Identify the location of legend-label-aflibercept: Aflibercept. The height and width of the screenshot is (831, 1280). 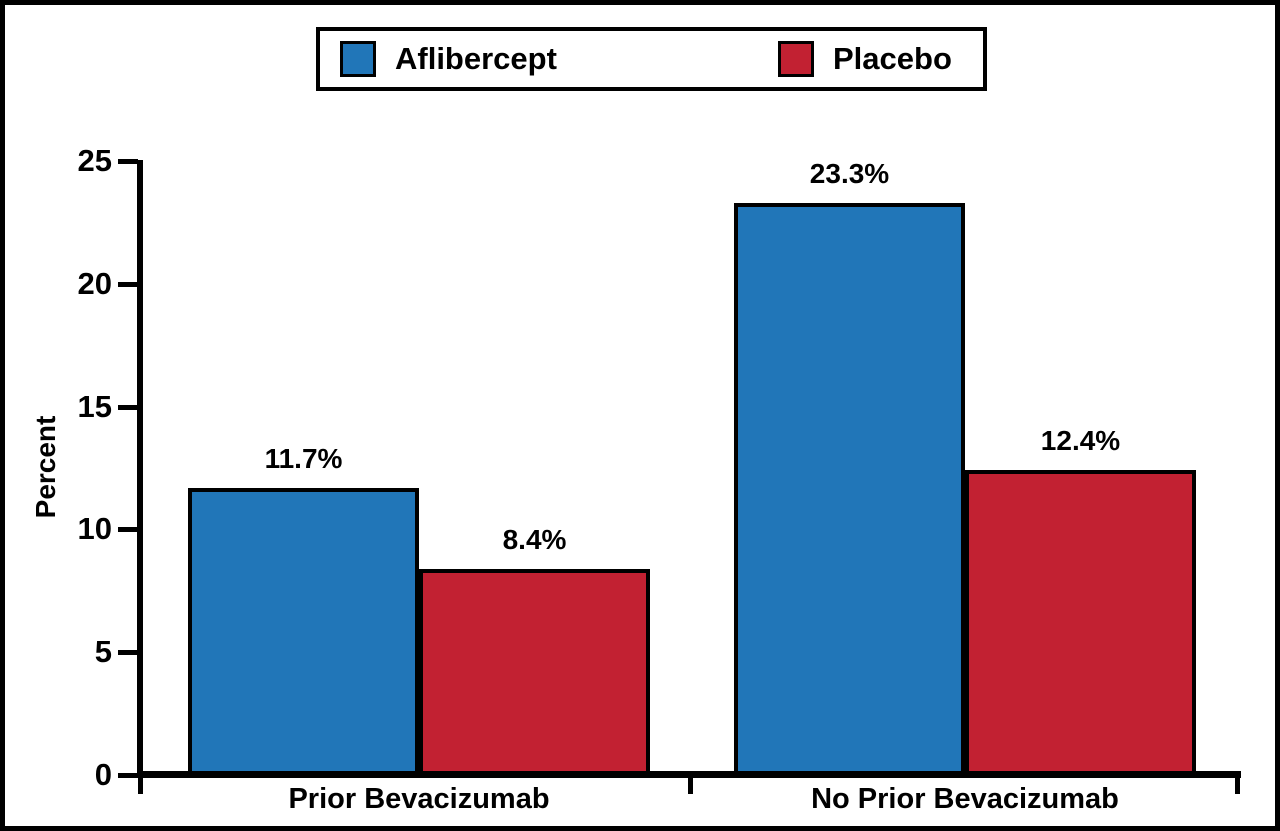
(476, 58).